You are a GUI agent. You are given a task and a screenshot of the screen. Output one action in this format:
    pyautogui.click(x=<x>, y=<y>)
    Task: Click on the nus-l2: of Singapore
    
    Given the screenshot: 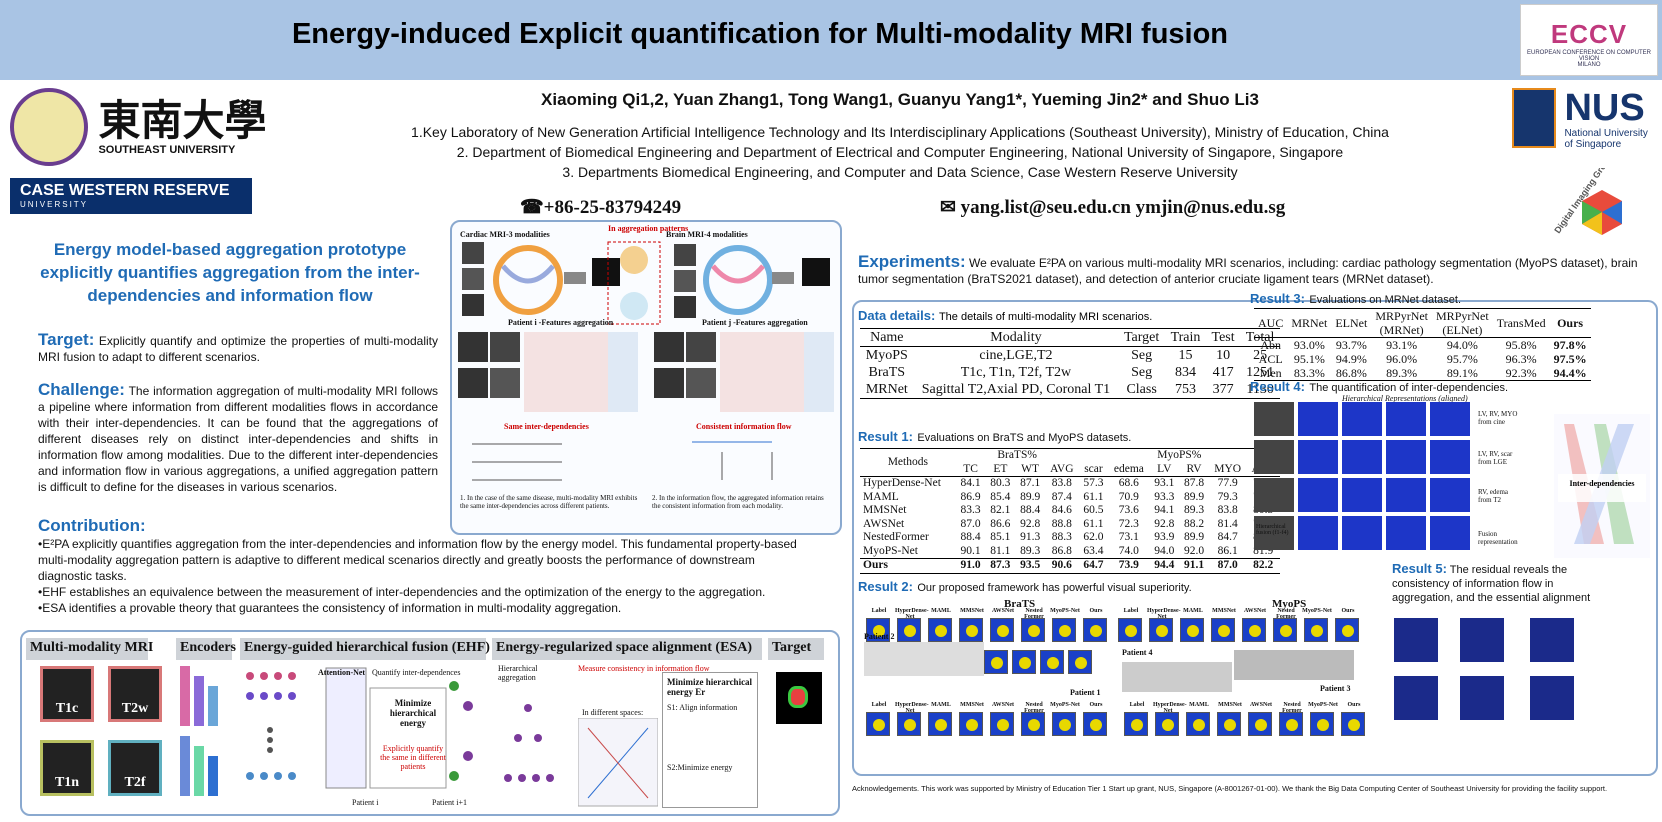 What is the action you would take?
    pyautogui.click(x=1593, y=144)
    